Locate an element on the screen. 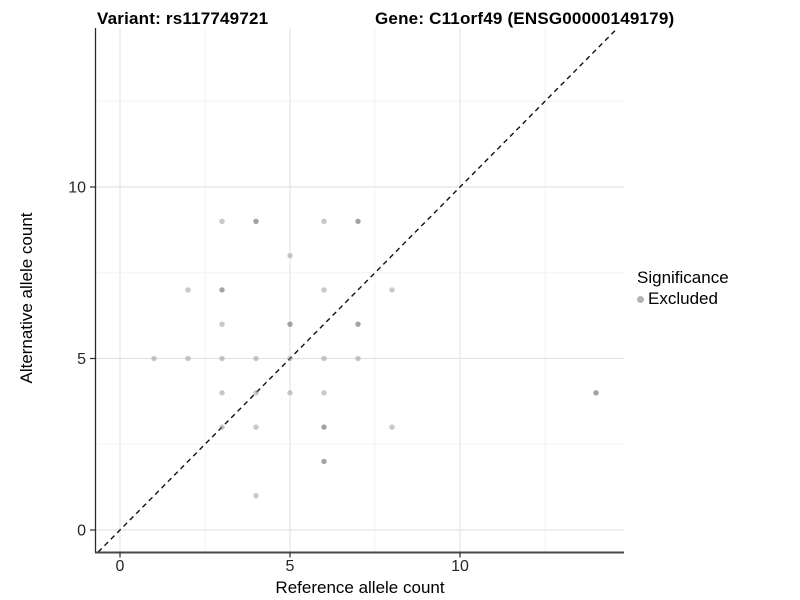  legend-item-excluded: Excluded is located at coordinates (683, 299).